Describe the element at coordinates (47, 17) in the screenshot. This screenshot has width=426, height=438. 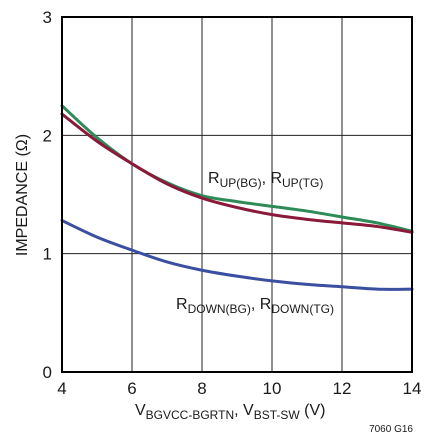
I see `y-tick-label: 3` at that location.